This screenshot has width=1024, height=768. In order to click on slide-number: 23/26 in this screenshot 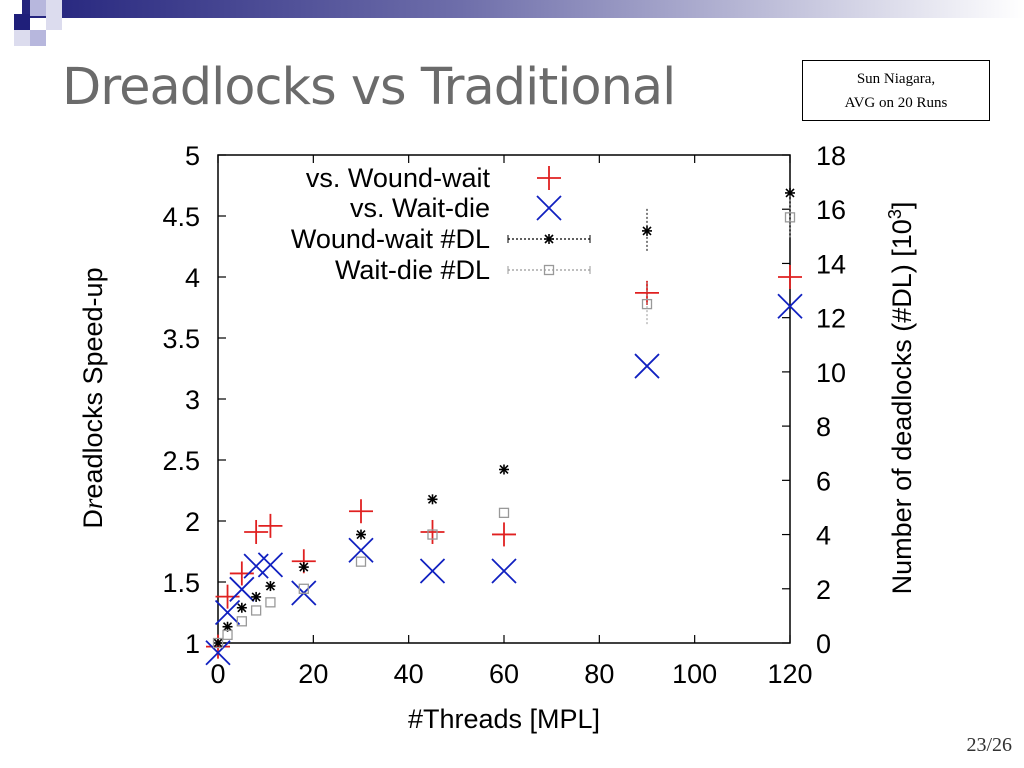, I will do `click(989, 745)`.